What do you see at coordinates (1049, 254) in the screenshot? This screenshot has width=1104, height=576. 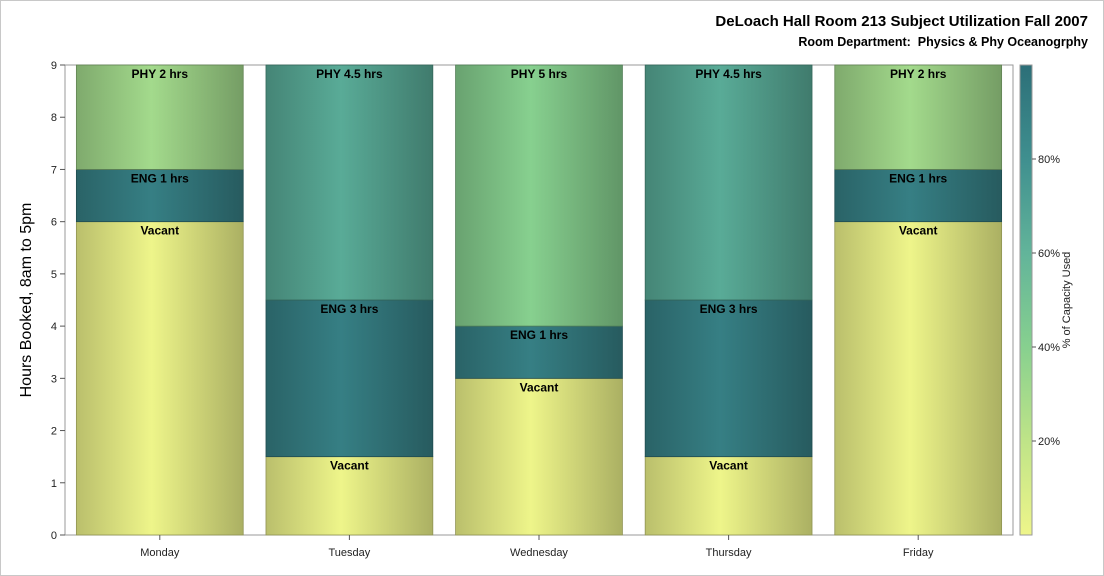 I see `colorbar-tick-label: 60%` at bounding box center [1049, 254].